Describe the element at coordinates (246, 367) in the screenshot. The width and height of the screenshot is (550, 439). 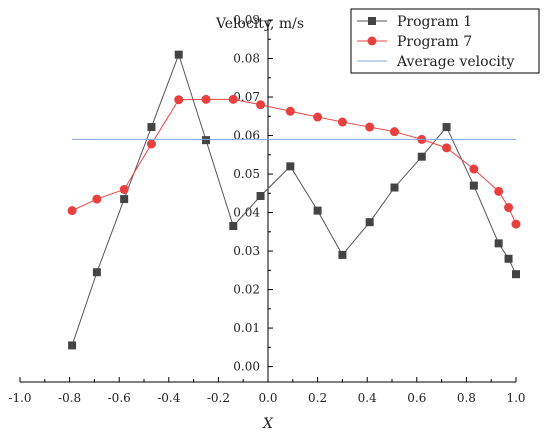
I see `y-tick-label: 0.00` at that location.